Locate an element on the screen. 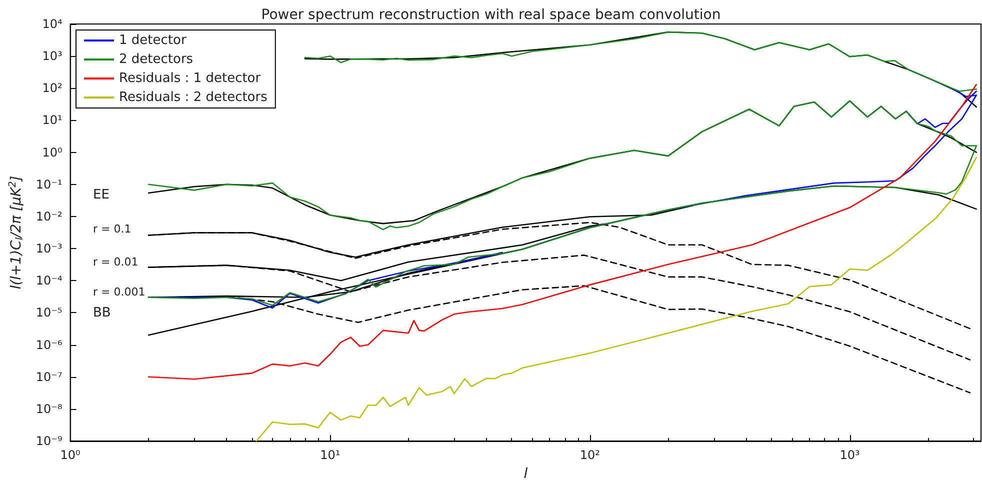 This screenshot has height=486, width=982. y-tick-label: 10⁻² is located at coordinates (49, 216).